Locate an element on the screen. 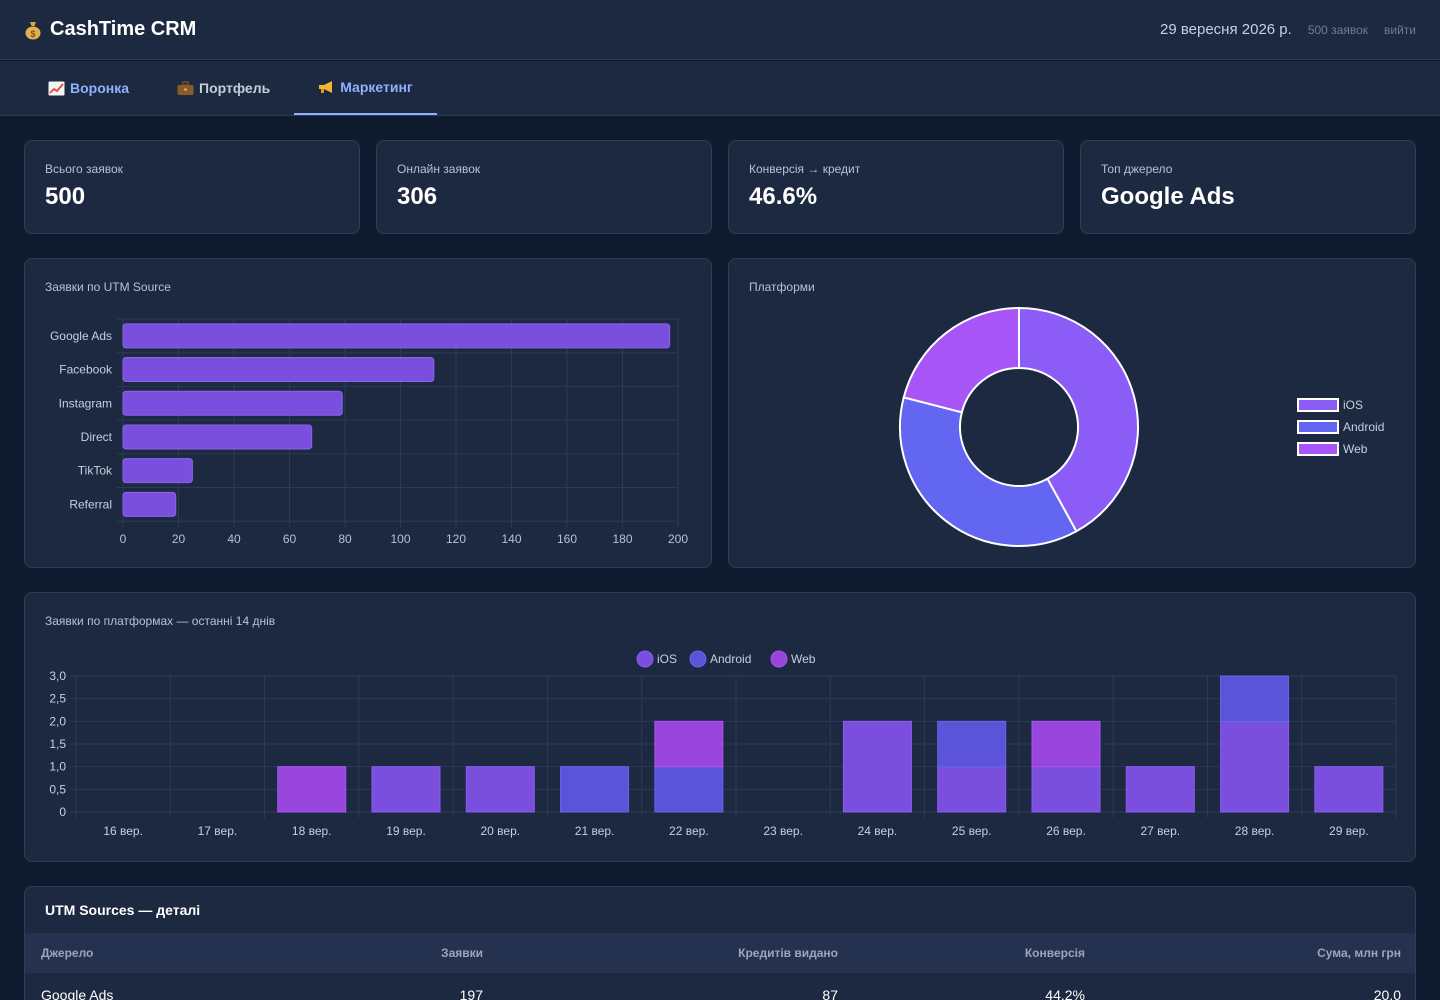 The width and height of the screenshot is (1440, 1000). x-tick-label: 0 is located at coordinates (123, 539).